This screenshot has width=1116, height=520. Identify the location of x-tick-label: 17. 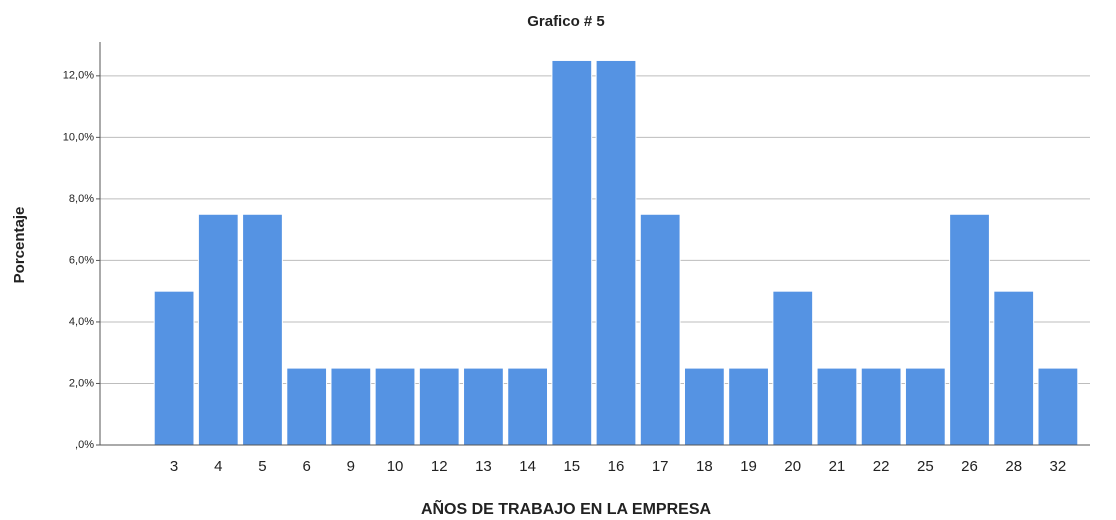
(660, 466).